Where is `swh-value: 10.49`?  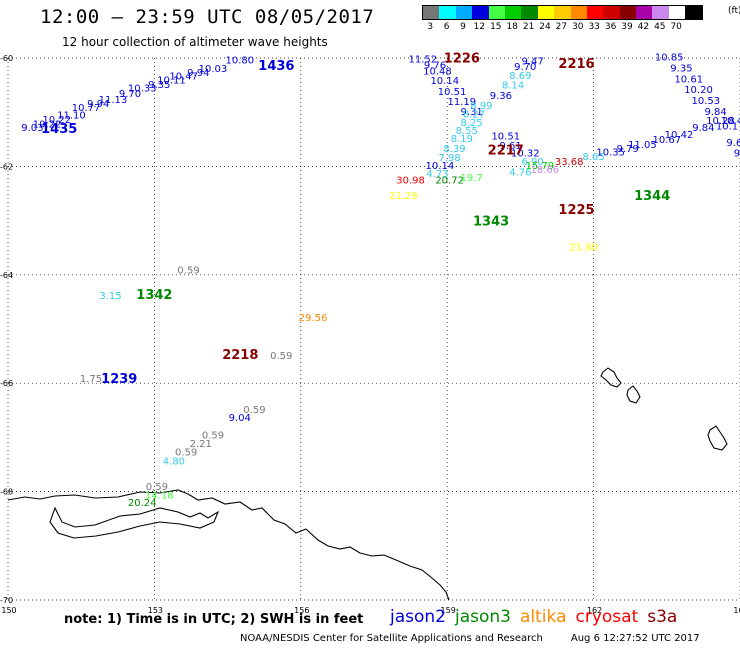
swh-value: 10.49 is located at coordinates (730, 121).